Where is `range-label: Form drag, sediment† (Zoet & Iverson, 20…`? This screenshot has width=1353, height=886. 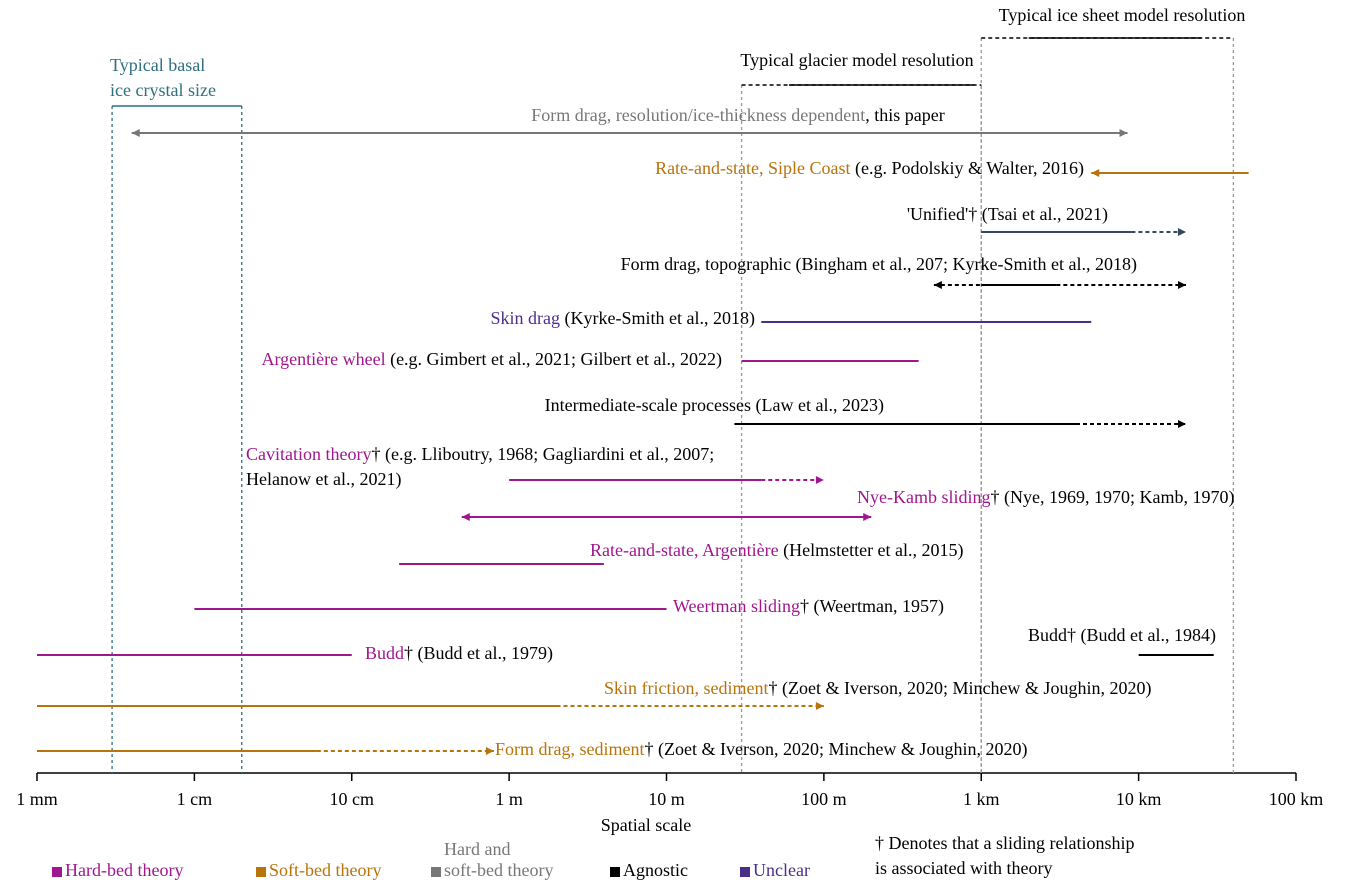 range-label: Form drag, sediment† (Zoet & Iverson, 20… is located at coordinates (761, 749).